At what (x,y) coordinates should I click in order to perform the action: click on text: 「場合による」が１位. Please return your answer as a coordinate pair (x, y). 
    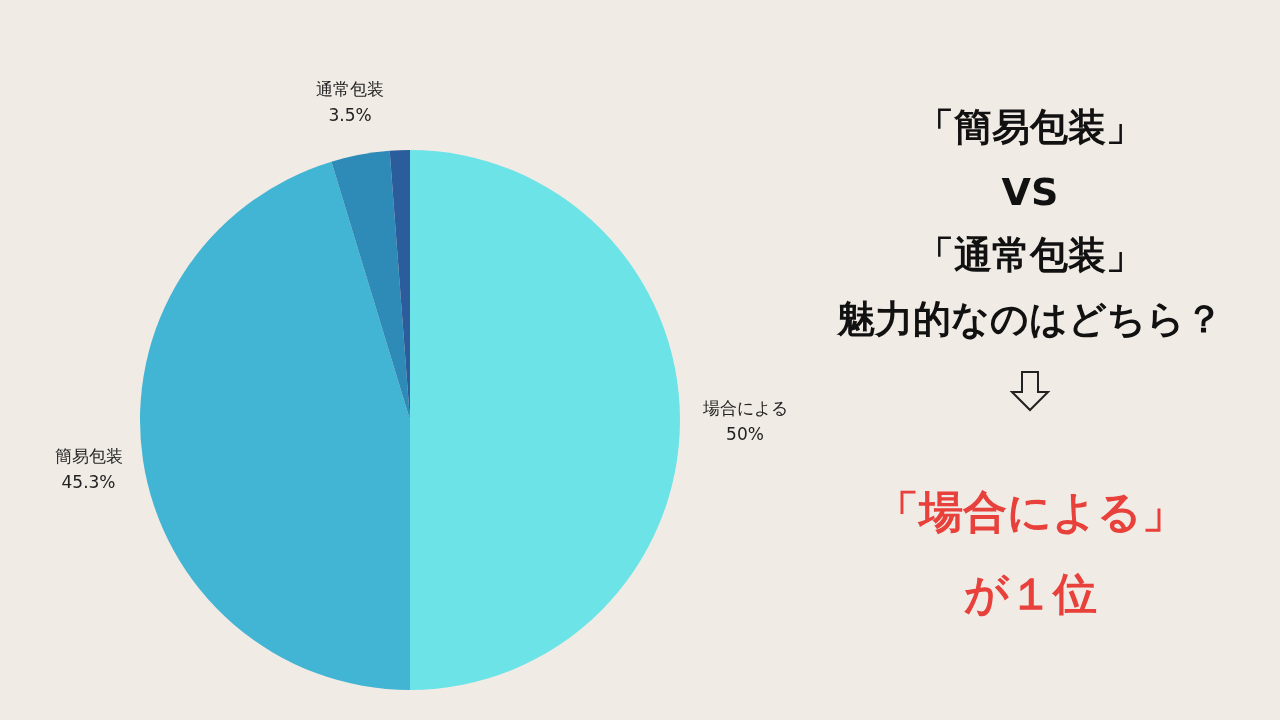
    Looking at the image, I should click on (1030, 552).